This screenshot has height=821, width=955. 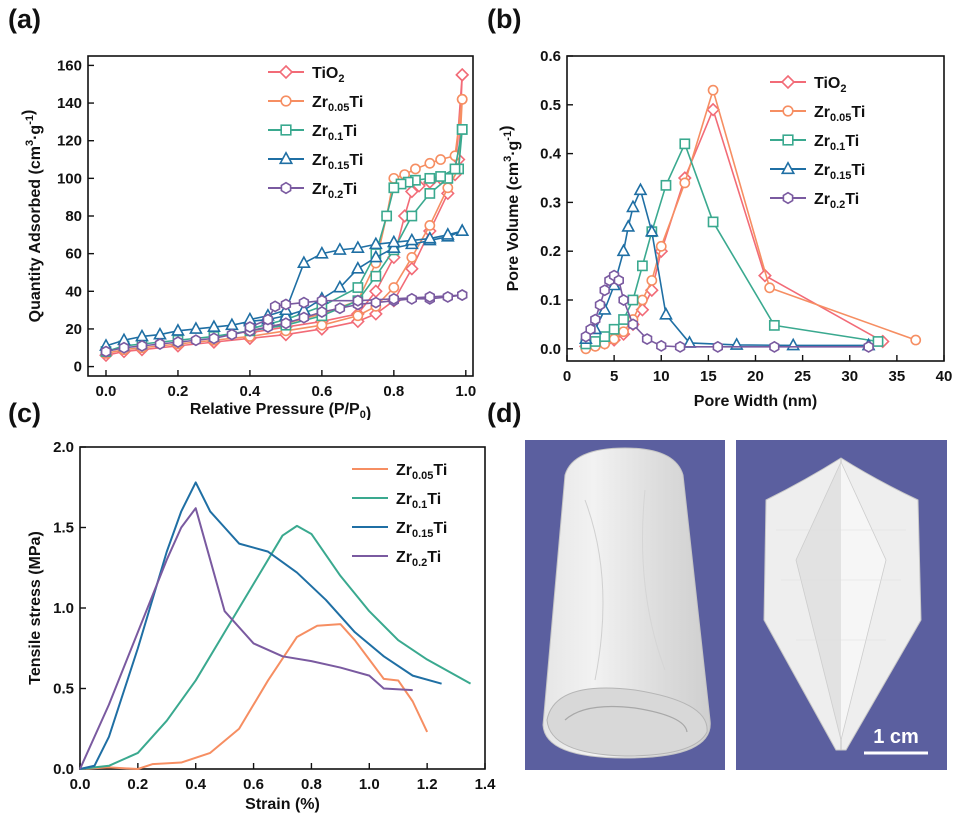 I want to click on y-tick-label: 80, so click(x=73, y=216).